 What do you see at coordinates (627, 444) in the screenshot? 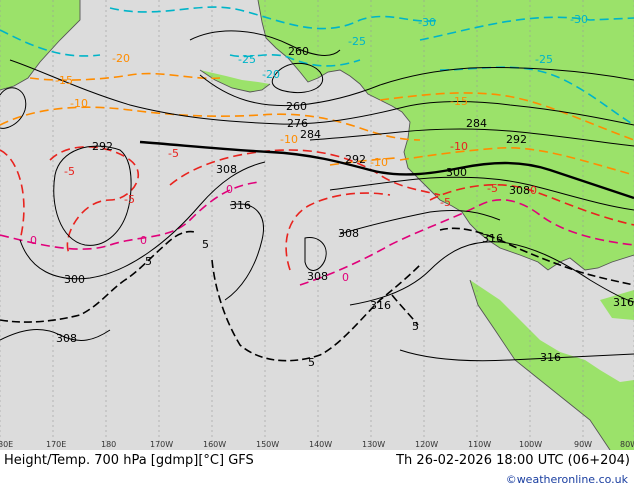
I see `lon-label: 80W` at bounding box center [627, 444].